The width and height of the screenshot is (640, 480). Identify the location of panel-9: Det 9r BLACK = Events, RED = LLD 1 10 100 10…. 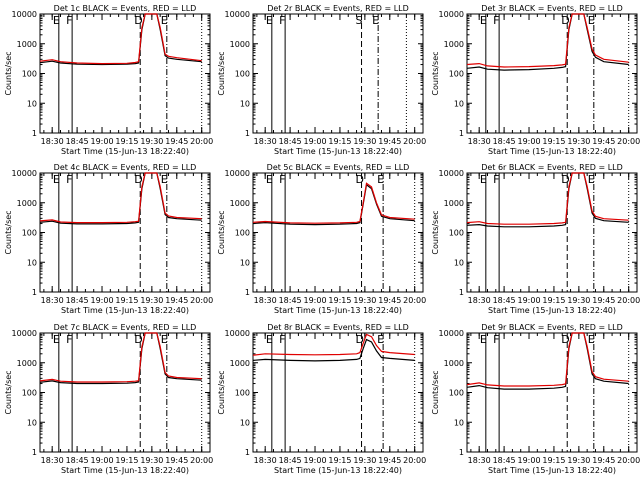
(535, 399).